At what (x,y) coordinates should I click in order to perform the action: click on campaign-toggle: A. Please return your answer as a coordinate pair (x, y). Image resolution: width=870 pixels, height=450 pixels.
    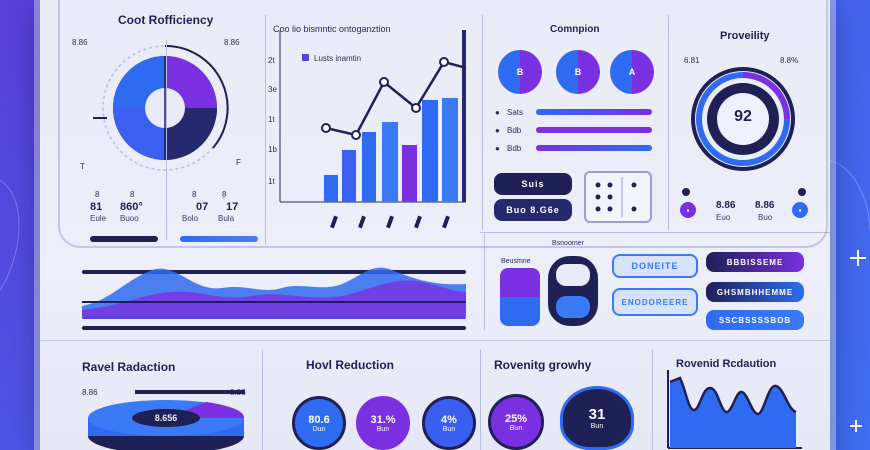
    Looking at the image, I should click on (632, 72).